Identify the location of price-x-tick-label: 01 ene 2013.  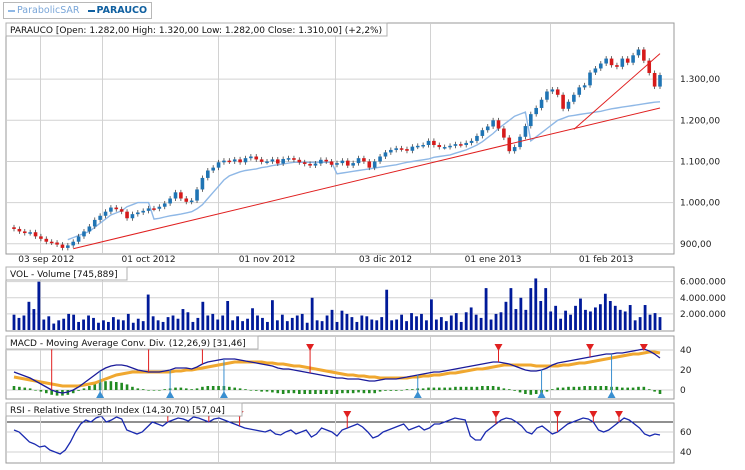
(493, 260).